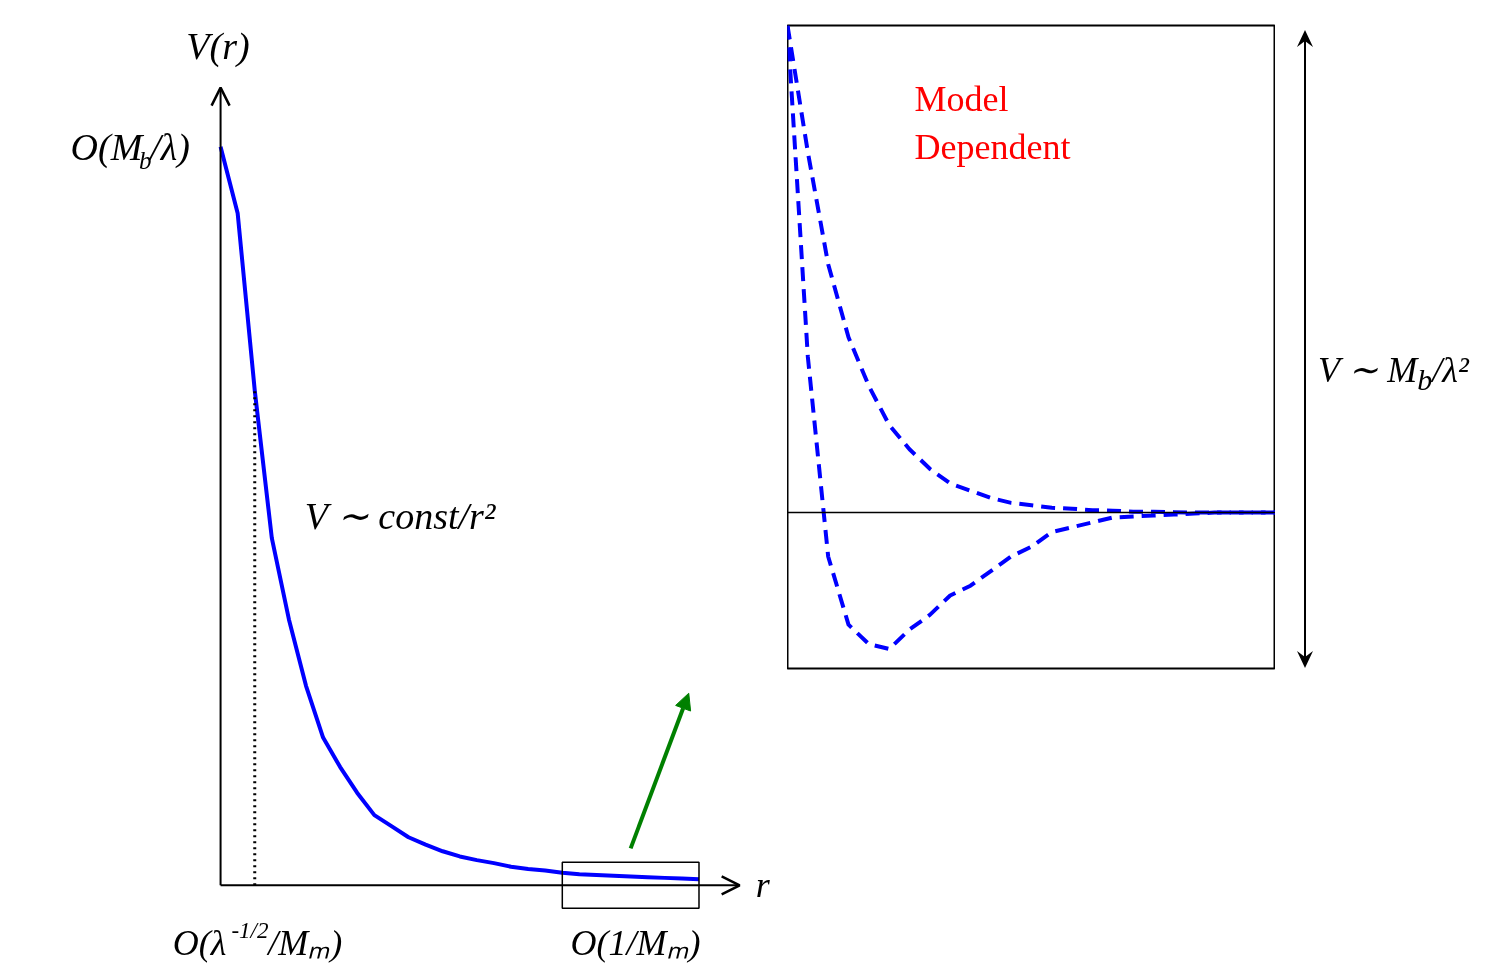 The width and height of the screenshot is (1499, 966). Describe the element at coordinates (635, 943) in the screenshot. I see `text: O(1/Mₘ)` at that location.